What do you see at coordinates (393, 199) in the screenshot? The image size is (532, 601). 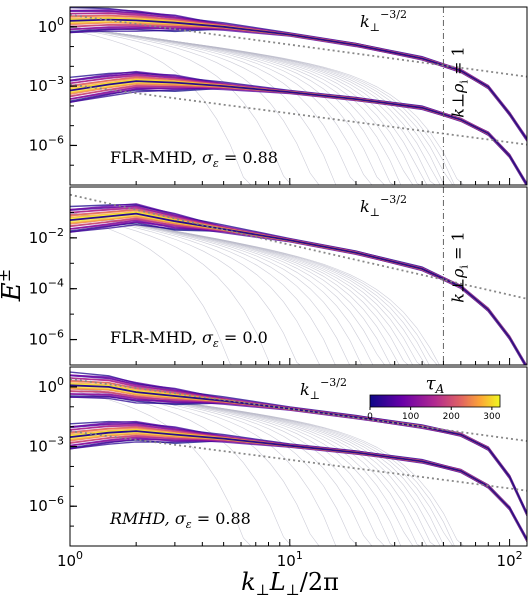 I see `slope-label-exp-1: −3/2` at bounding box center [393, 199].